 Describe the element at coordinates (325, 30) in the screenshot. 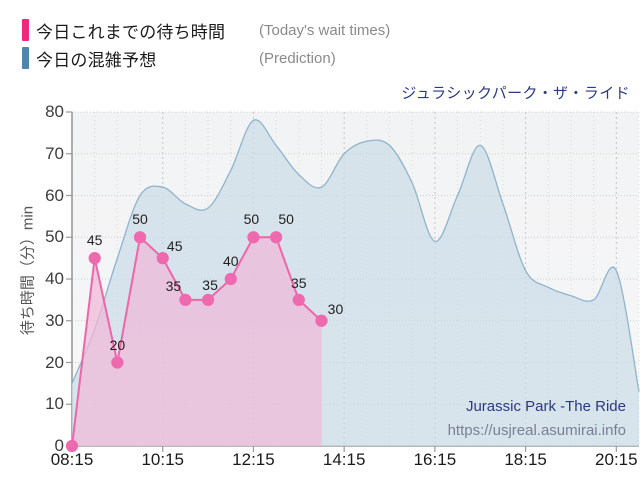

I see `legend-label-actual-en: (Today's wait times)` at that location.